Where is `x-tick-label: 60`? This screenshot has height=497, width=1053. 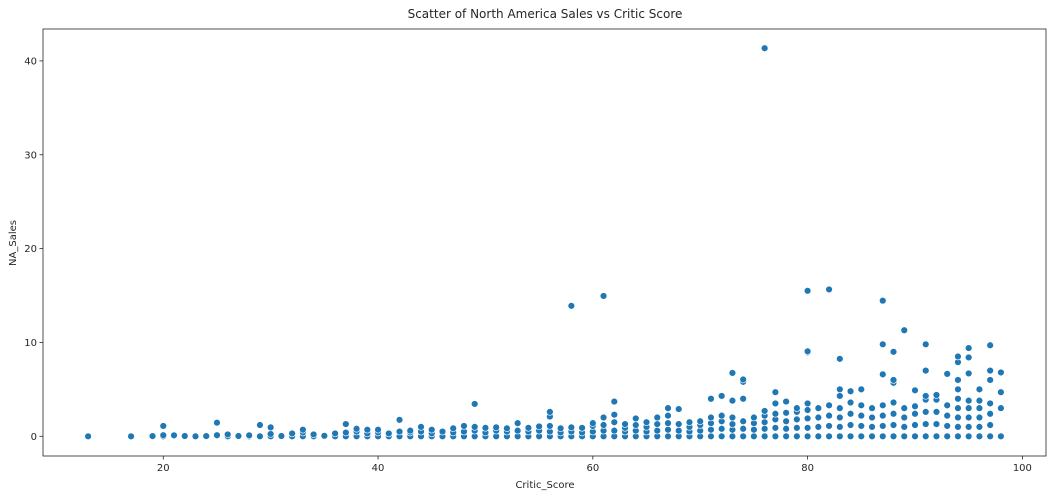
x-tick-label: 60 is located at coordinates (592, 468).